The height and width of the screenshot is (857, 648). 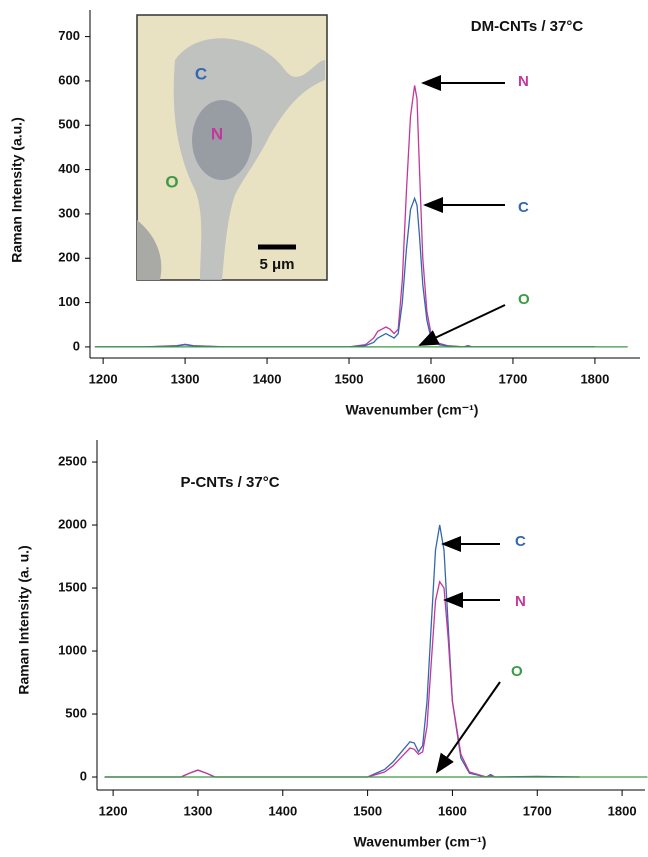 What do you see at coordinates (217, 133) in the screenshot?
I see `inset-region-label: N` at bounding box center [217, 133].